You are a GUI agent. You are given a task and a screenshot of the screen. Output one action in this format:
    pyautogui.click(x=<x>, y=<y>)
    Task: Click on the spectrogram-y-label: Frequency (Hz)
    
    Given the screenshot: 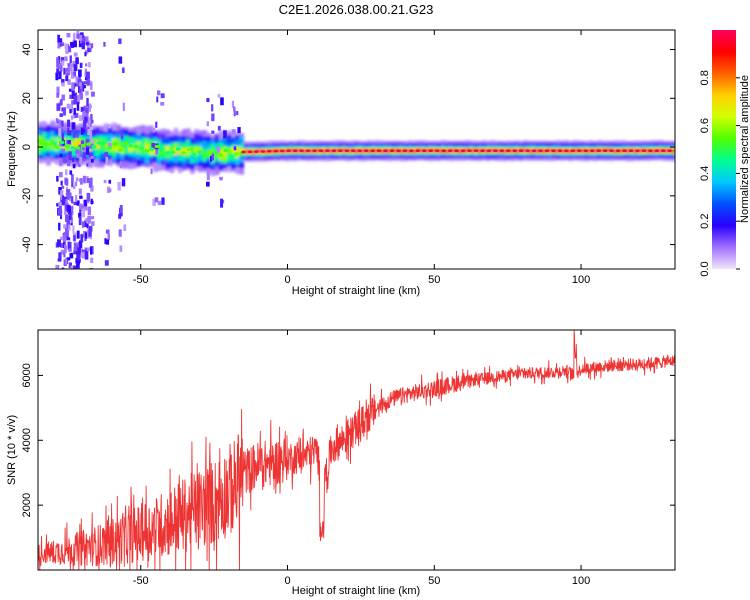 What is the action you would take?
    pyautogui.click(x=12, y=149)
    